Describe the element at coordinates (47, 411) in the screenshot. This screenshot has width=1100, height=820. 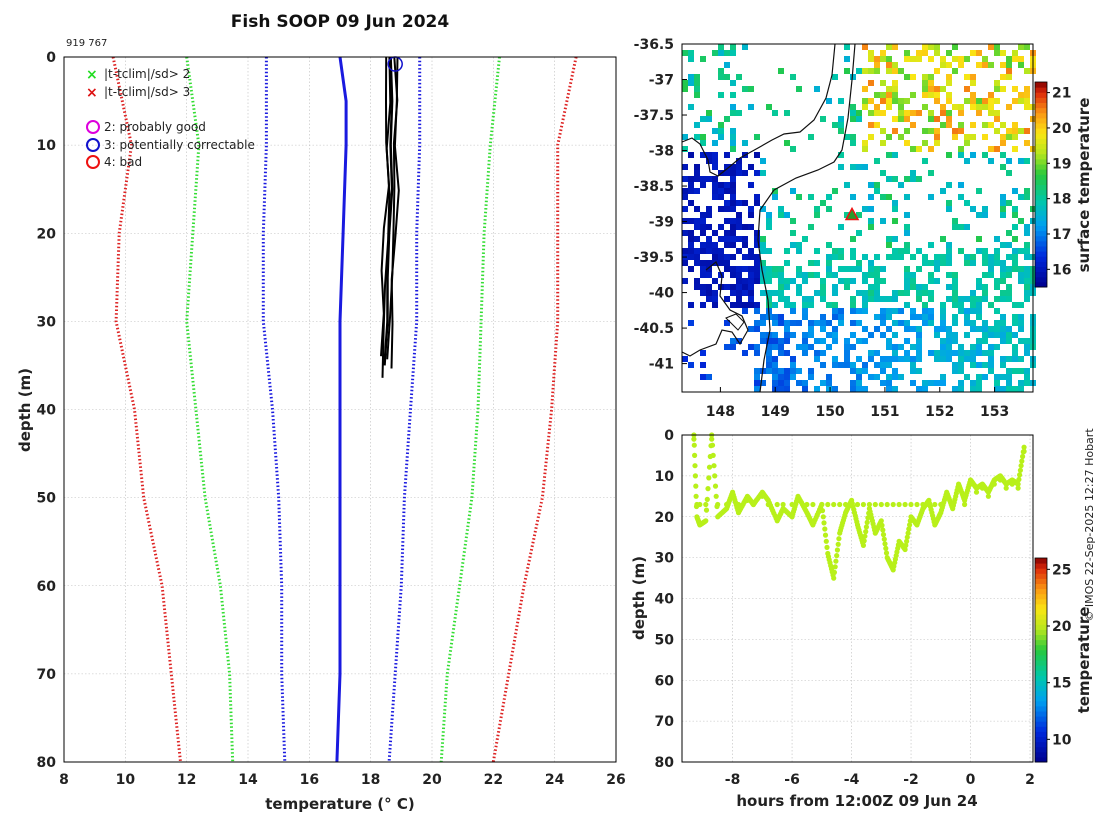
I see `profile-y-tick-label: 40` at that location.